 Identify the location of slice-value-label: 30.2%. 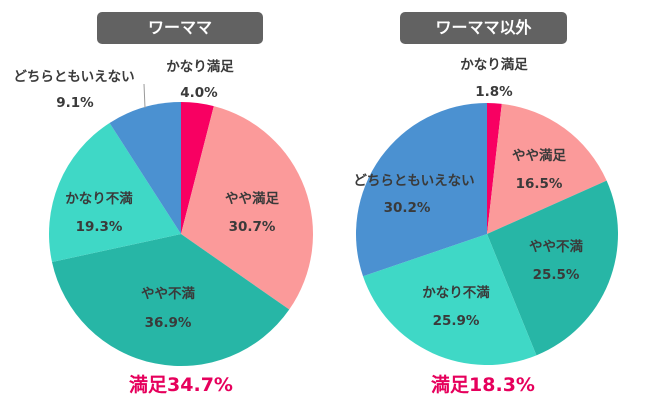
(407, 208).